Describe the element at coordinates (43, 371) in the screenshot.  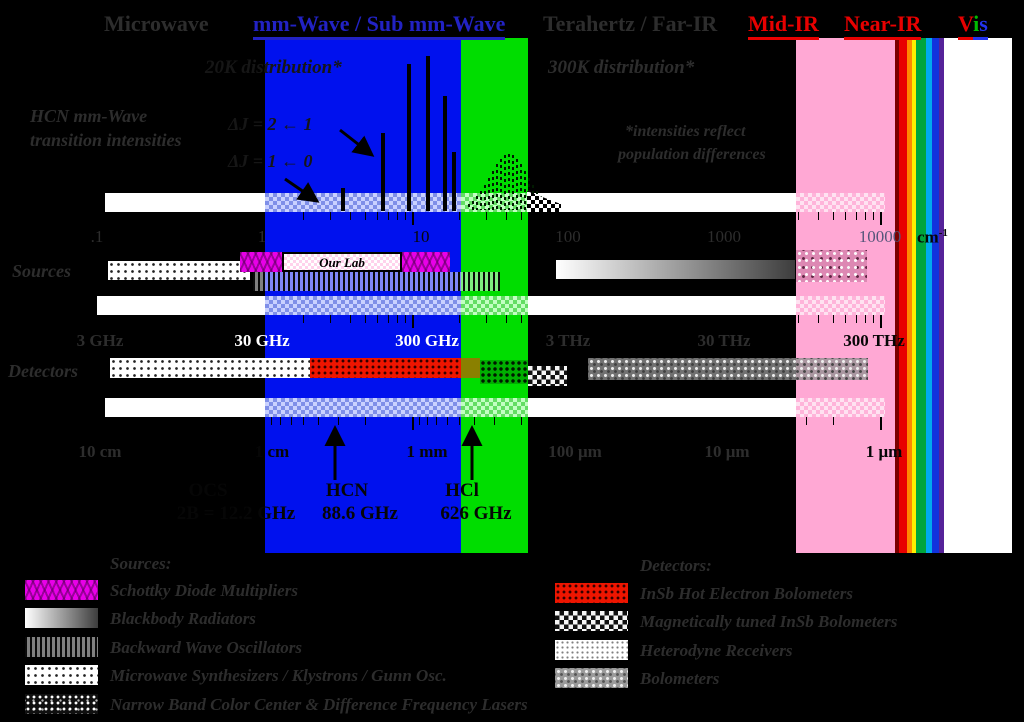
I see `detectors-row-label: Detectors` at that location.